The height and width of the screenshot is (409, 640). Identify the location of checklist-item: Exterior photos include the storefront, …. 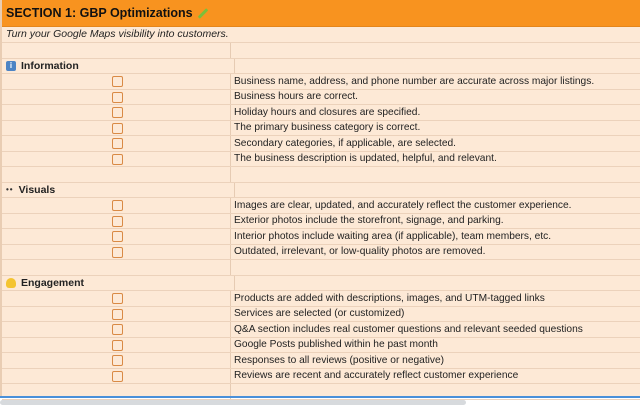
(321, 221).